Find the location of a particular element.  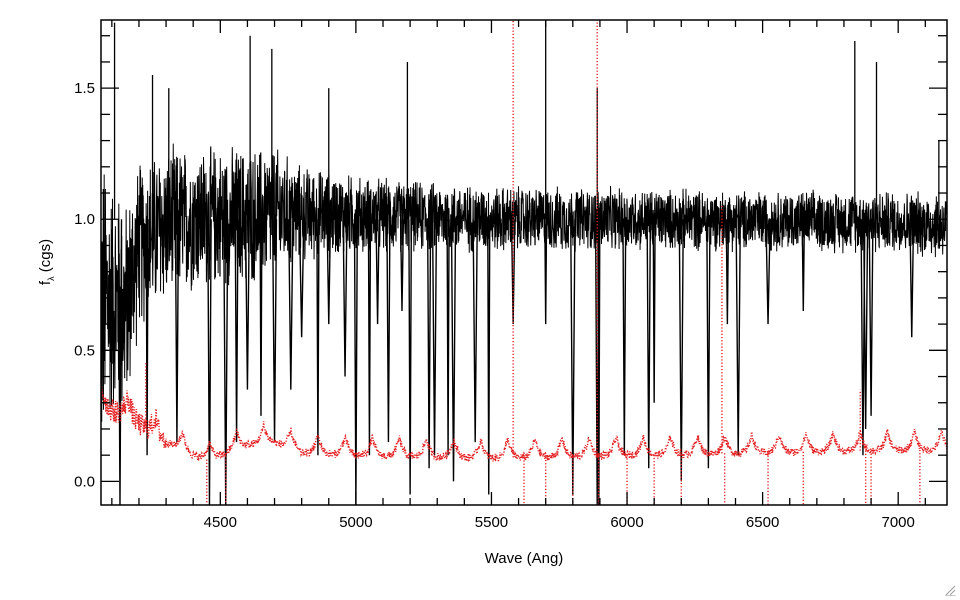

x-tick-label: 6000 is located at coordinates (626, 522).